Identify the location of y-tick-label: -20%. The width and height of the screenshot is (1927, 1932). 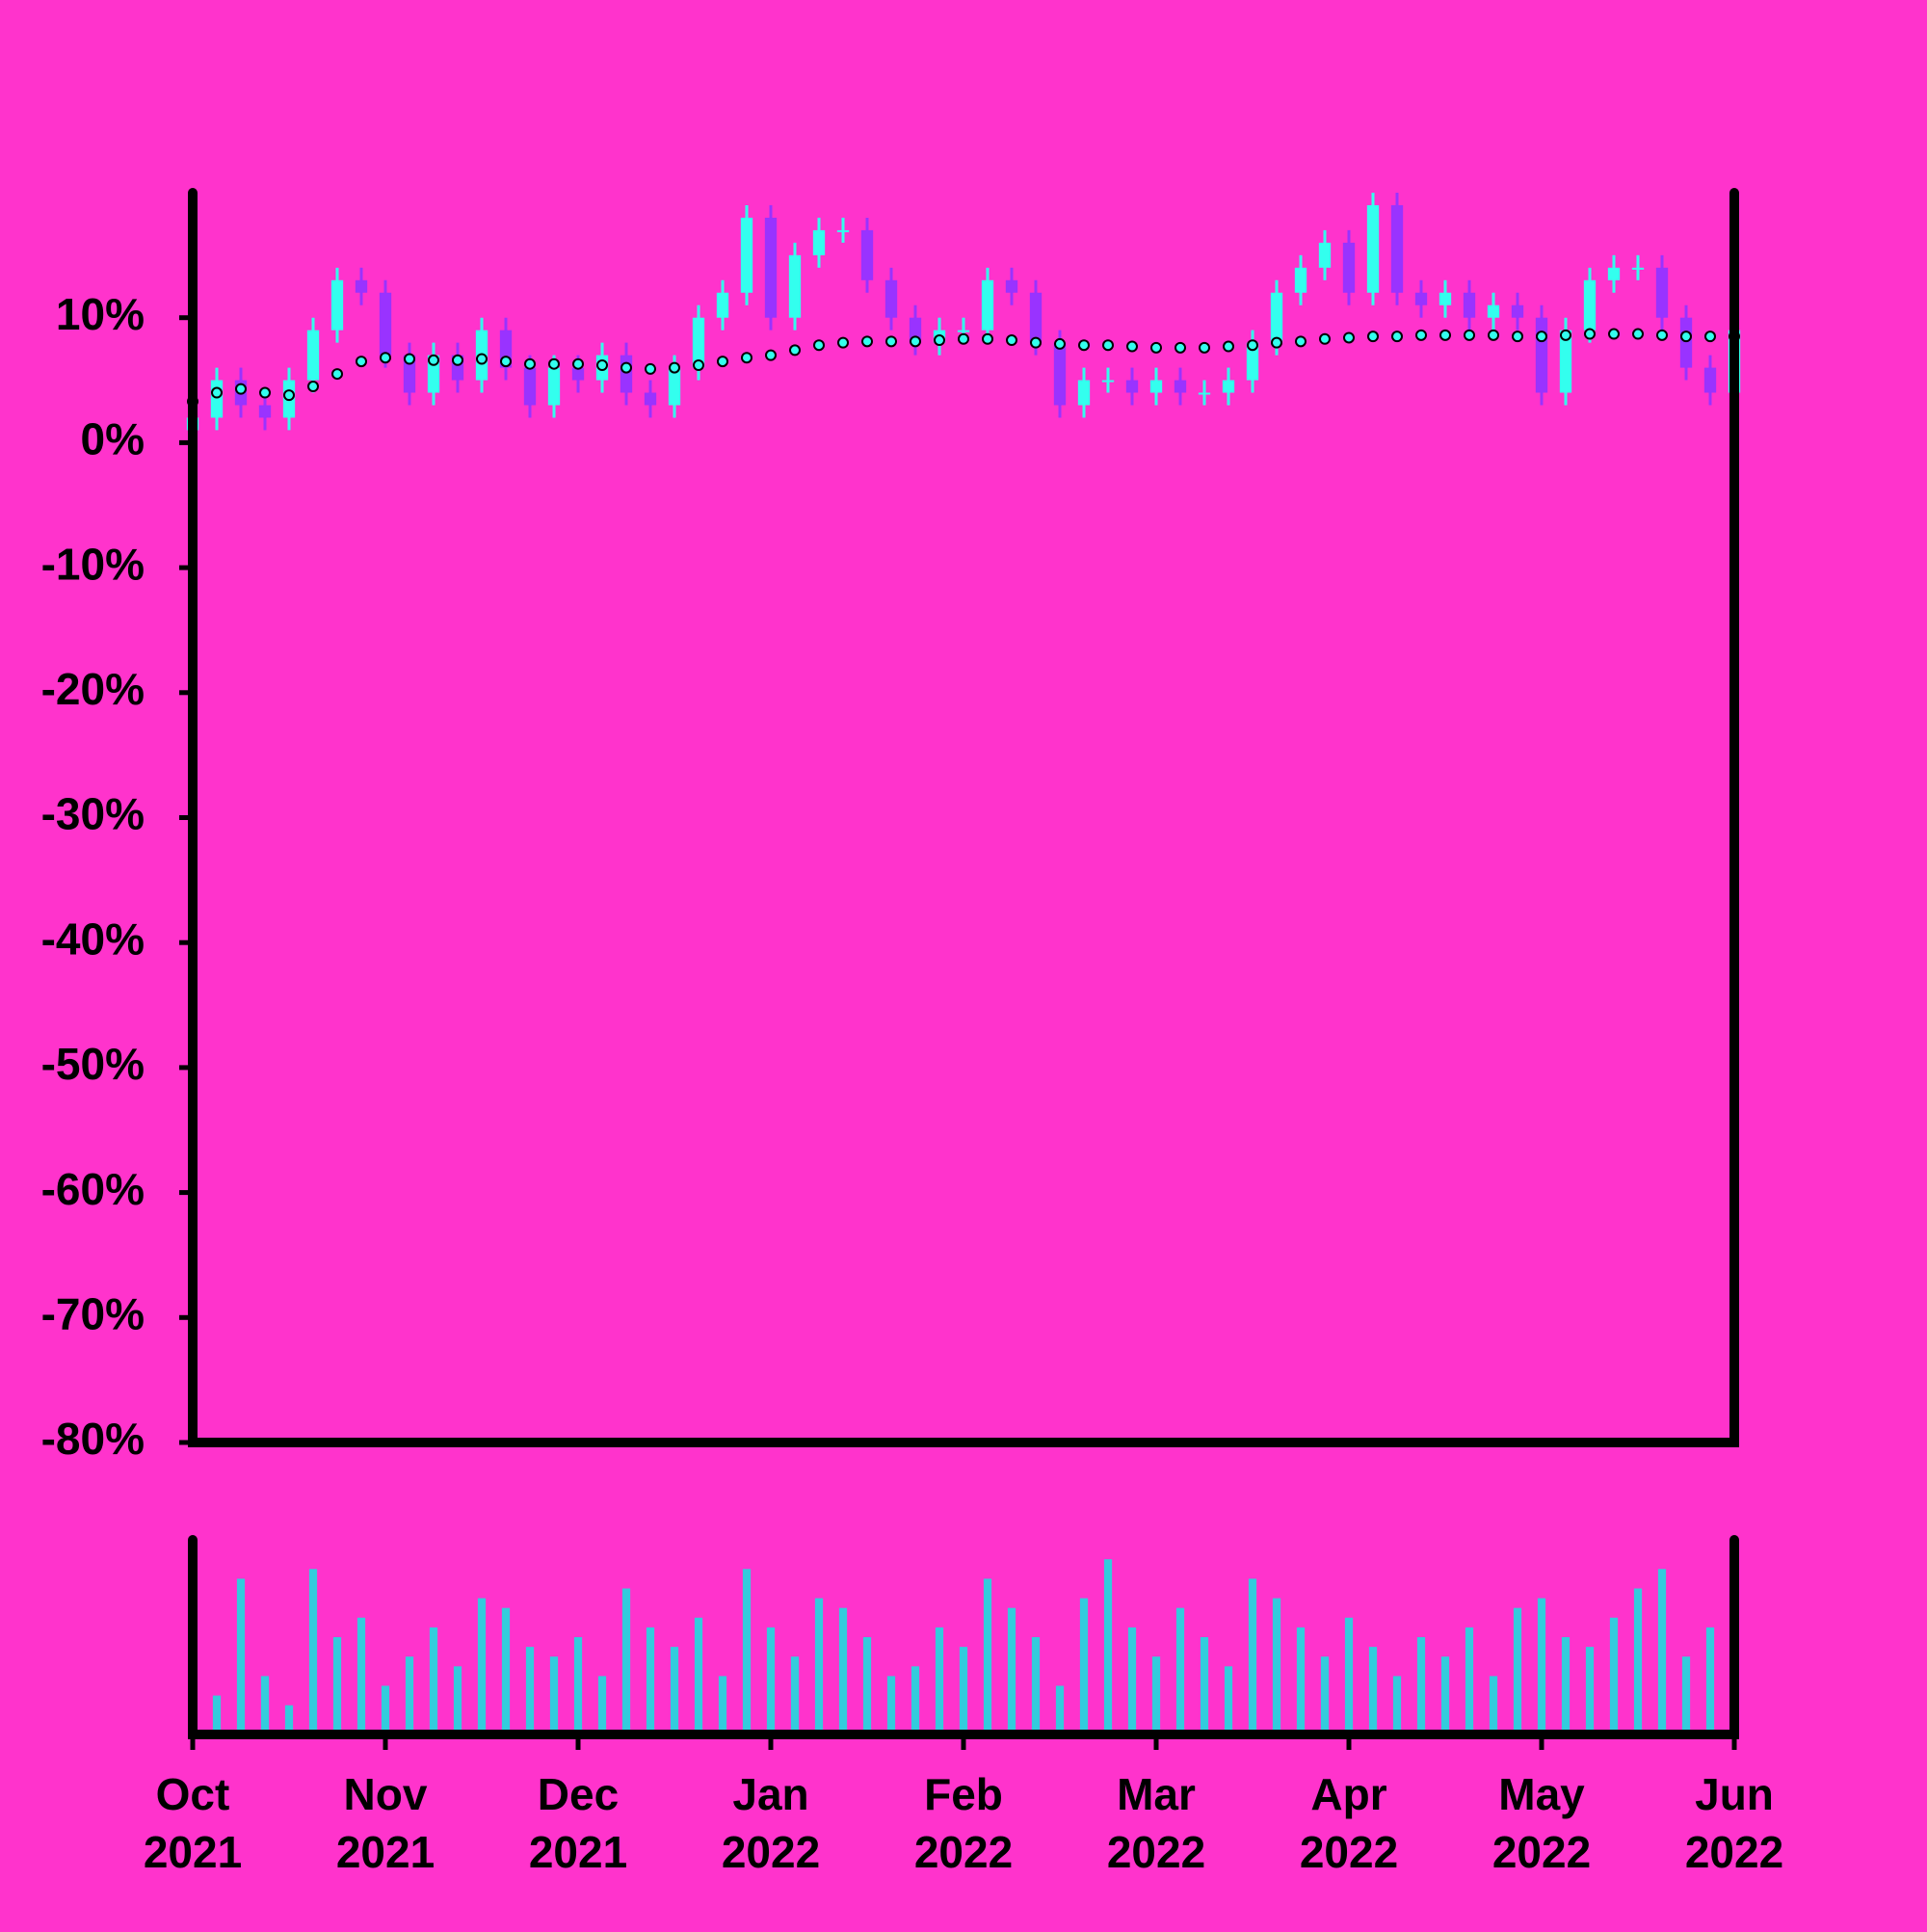
(93, 689).